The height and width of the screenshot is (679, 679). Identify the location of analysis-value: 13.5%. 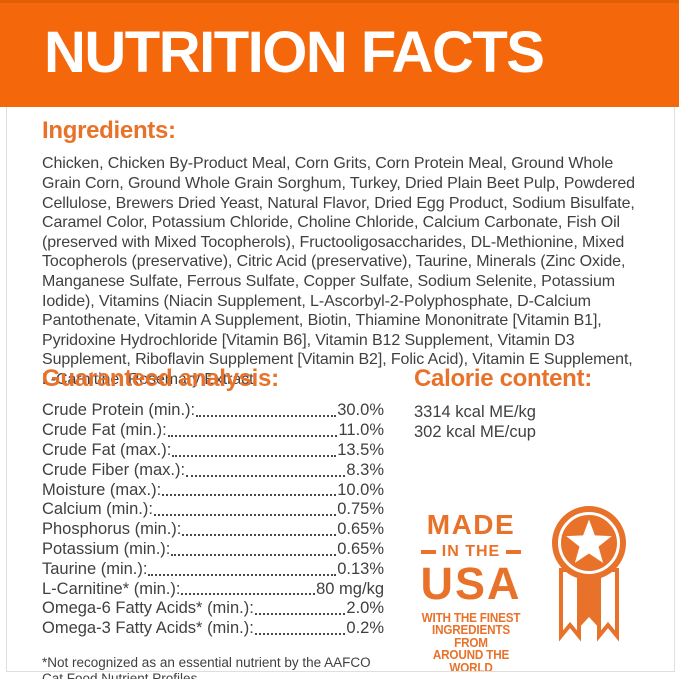
(360, 449).